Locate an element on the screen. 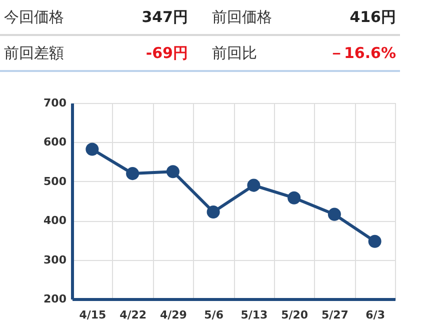 Image resolution: width=428 pixels, height=334 pixels. x-tick-label: 5/13 is located at coordinates (254, 315).